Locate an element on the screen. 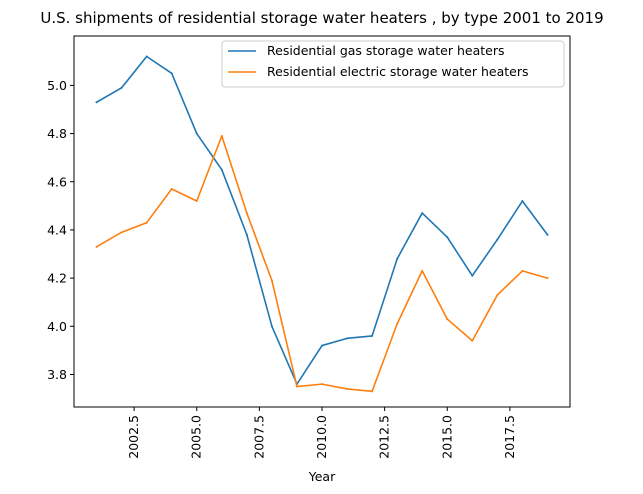 This screenshot has width=643, height=494. x-tick-label: 2005.0 is located at coordinates (196, 437).